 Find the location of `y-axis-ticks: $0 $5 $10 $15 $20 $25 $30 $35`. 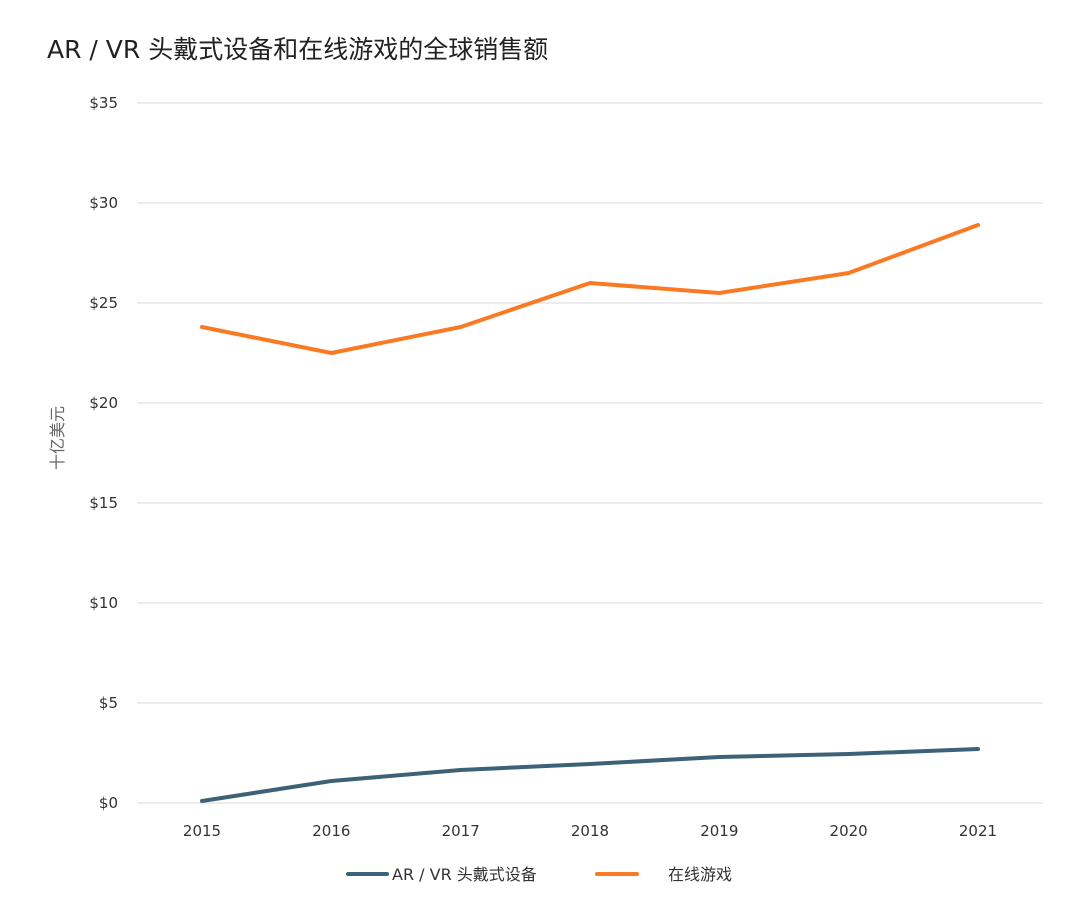

y-axis-ticks: $0 $5 $10 $15 $20 $25 $30 $35 is located at coordinates (103, 453).